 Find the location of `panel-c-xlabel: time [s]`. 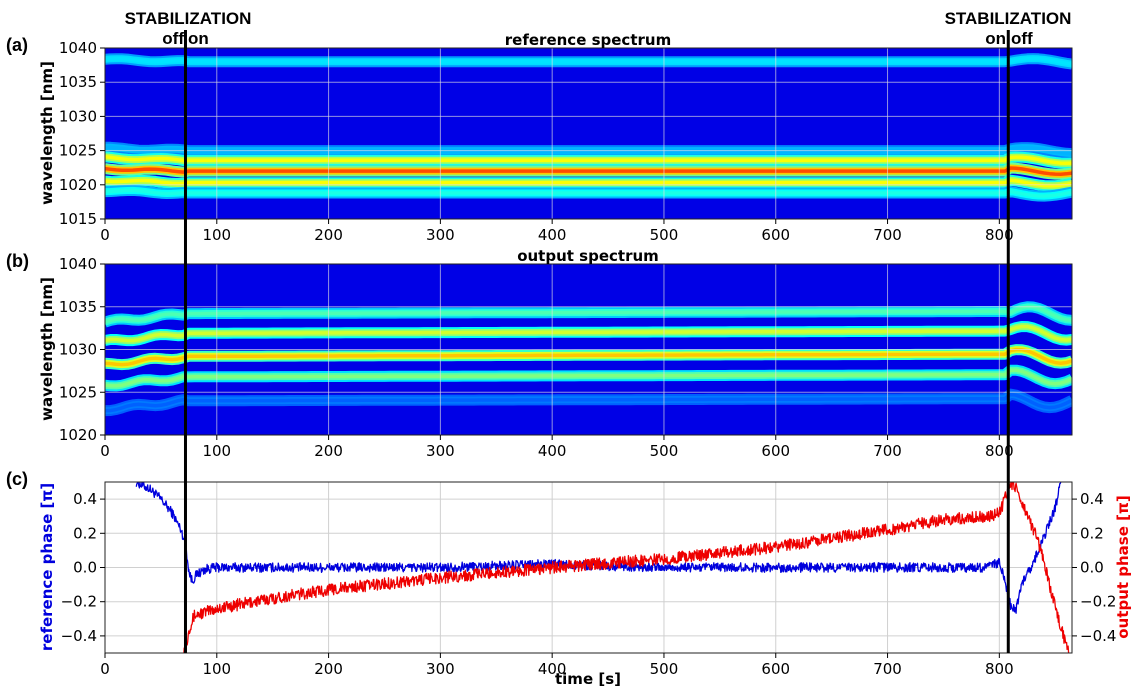

panel-c-xlabel: time [s] is located at coordinates (588, 679).